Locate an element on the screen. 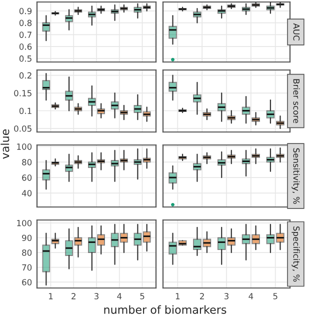  y-tick-label: 0.8 is located at coordinates (25, 23).